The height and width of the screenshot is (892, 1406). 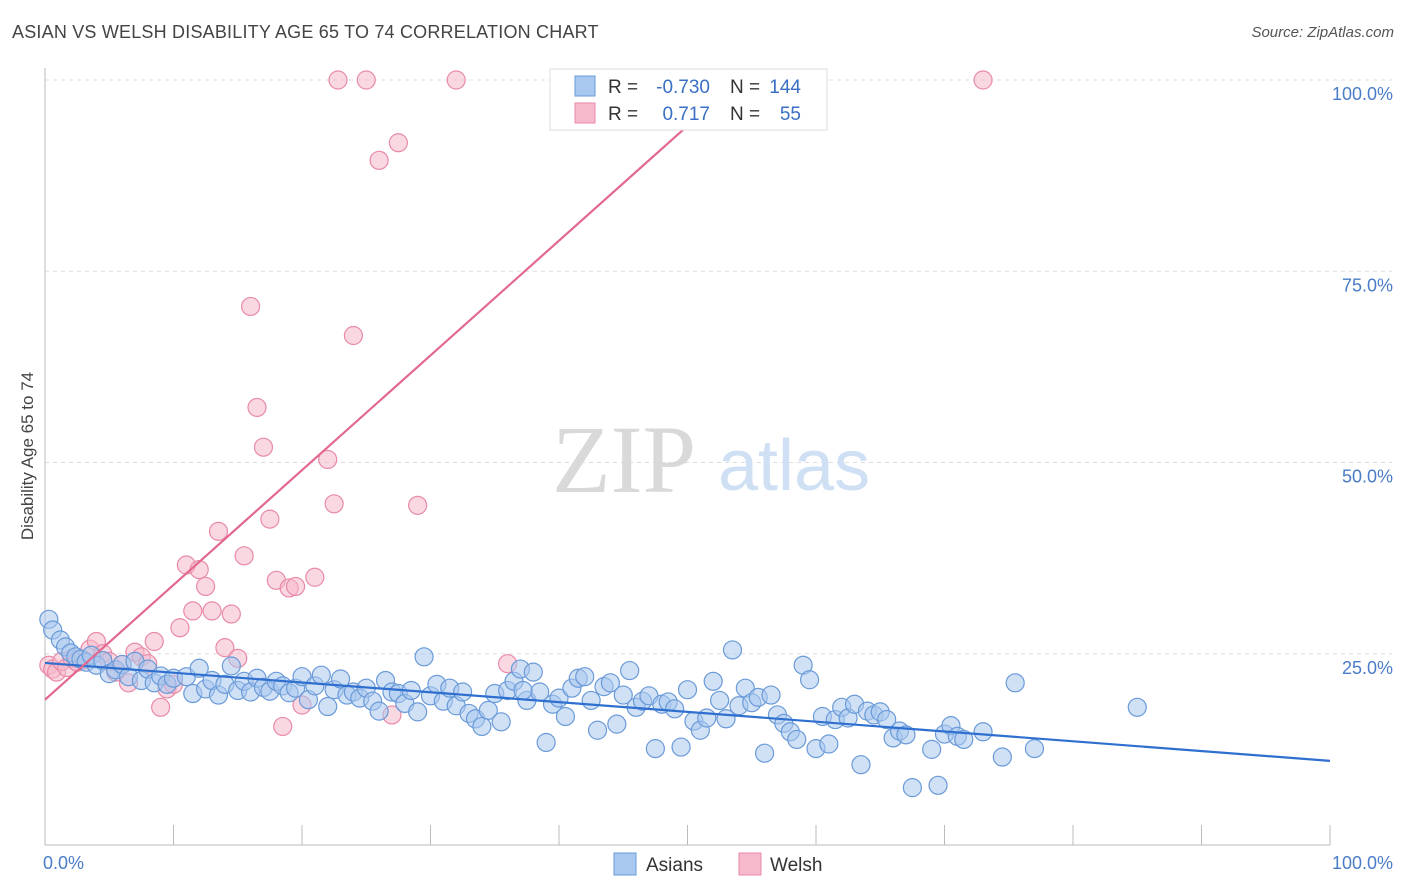 What do you see at coordinates (796, 865) in the screenshot?
I see `bottom-legend-welsh: Welsh` at bounding box center [796, 865].